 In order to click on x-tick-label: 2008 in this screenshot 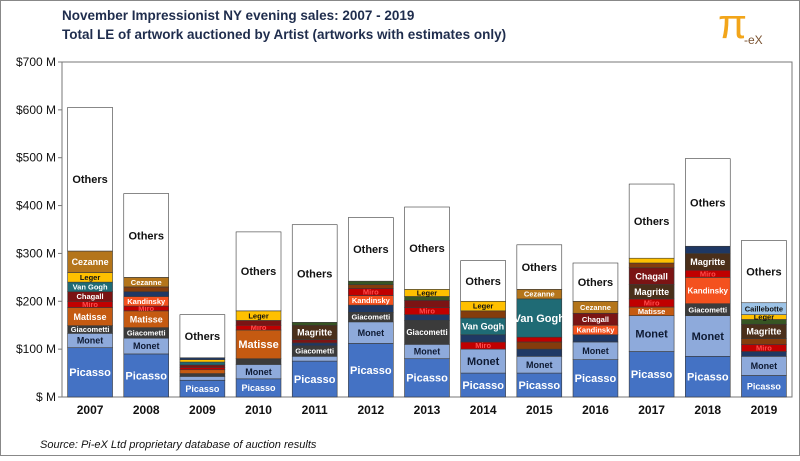, I will do `click(146, 410)`.